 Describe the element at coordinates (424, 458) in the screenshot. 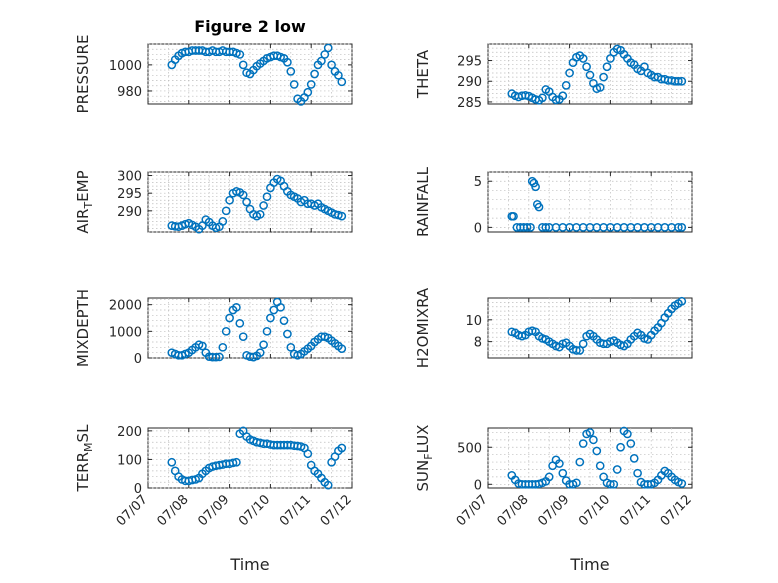

I see `y-axis-label: SUNFLUX` at that location.